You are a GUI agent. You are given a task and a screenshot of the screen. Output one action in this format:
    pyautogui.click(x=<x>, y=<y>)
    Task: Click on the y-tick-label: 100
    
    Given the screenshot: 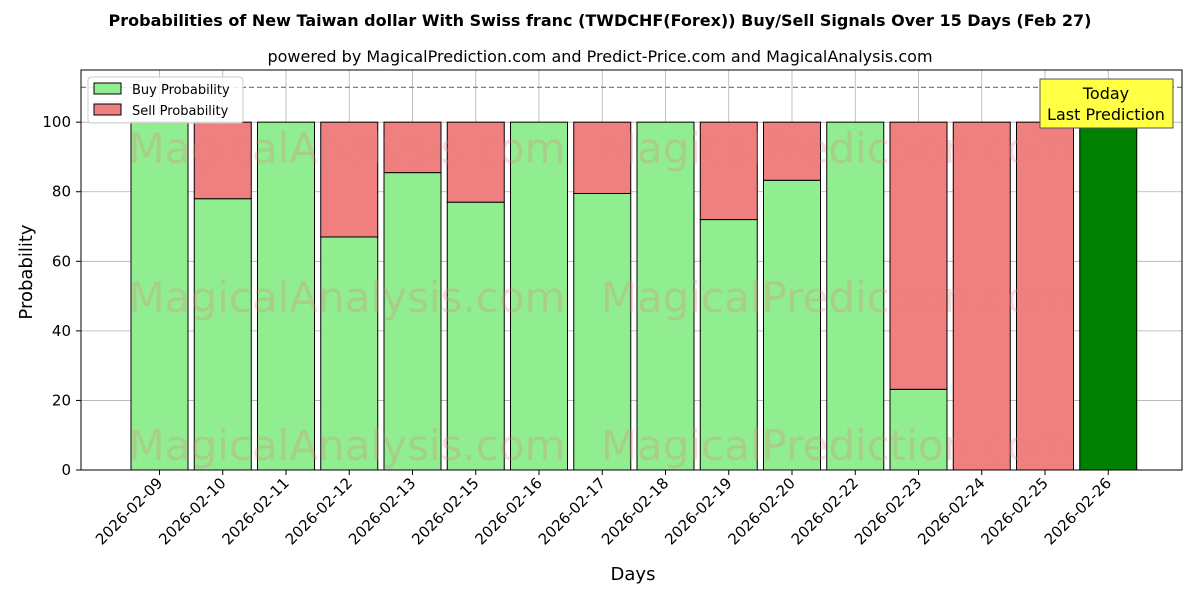 What is the action you would take?
    pyautogui.click(x=56, y=122)
    